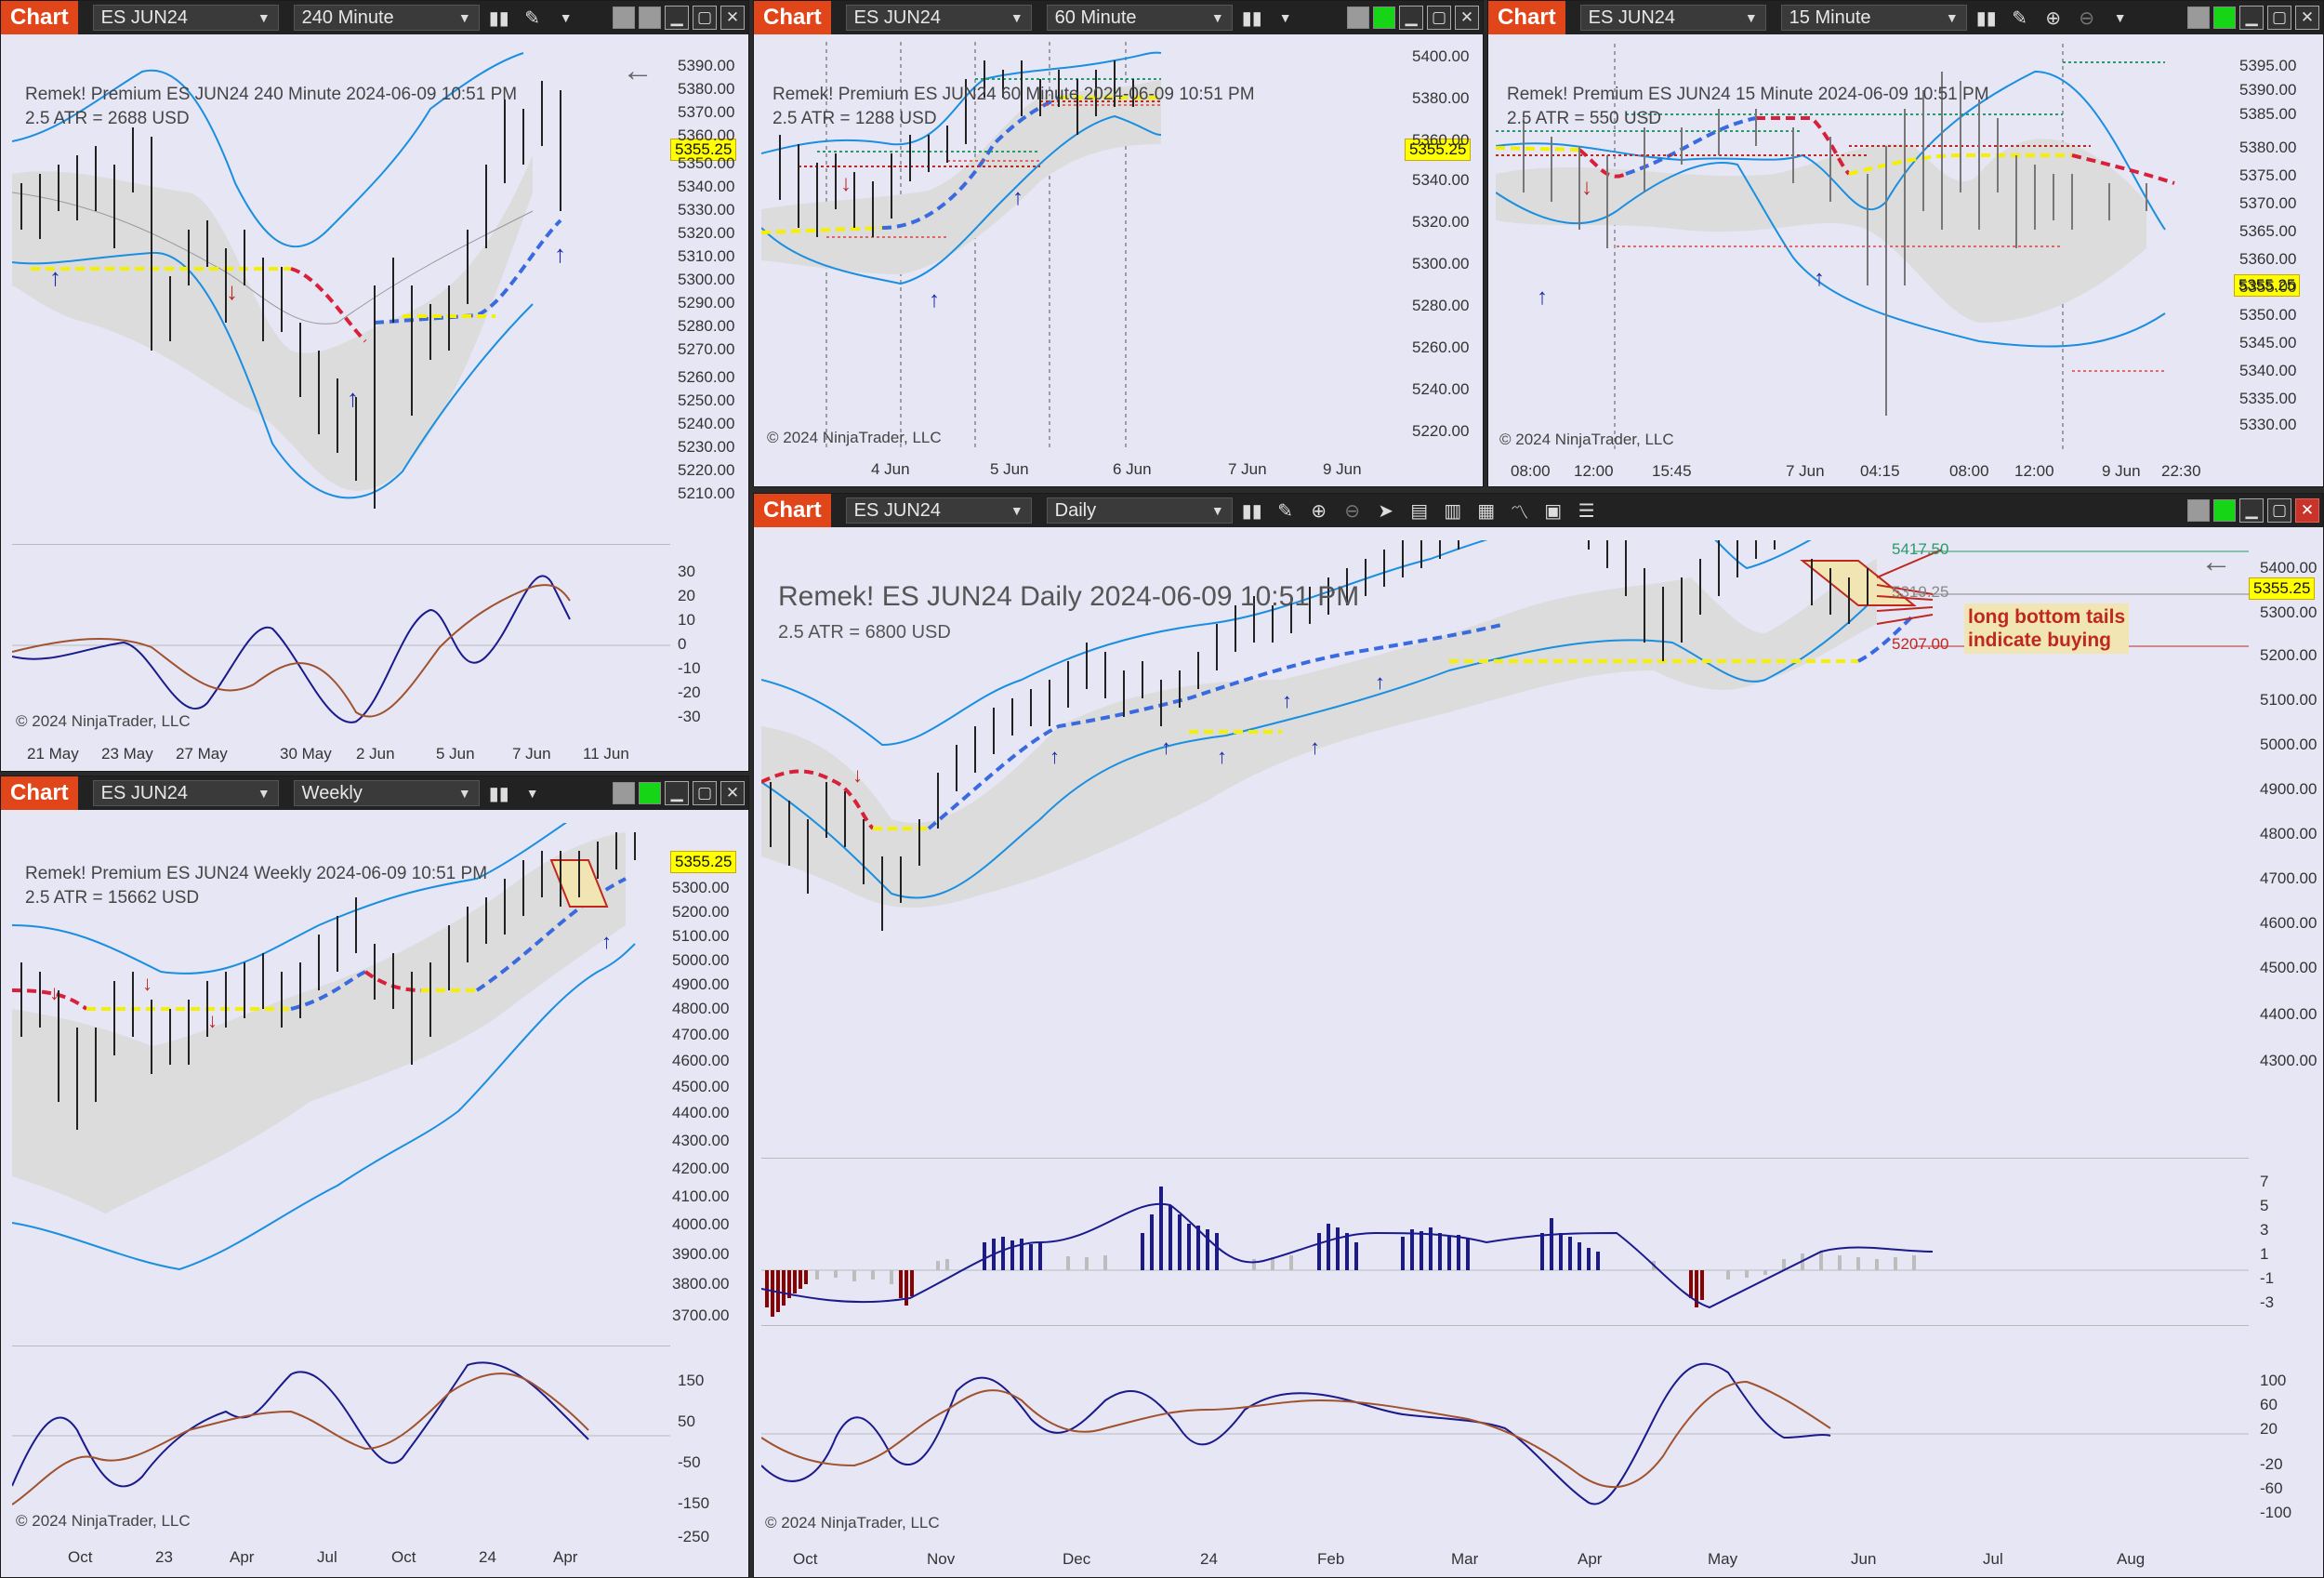 The height and width of the screenshot is (1578, 2324). What do you see at coordinates (1386, 511) in the screenshot?
I see `pointer-icon: ➤` at bounding box center [1386, 511].